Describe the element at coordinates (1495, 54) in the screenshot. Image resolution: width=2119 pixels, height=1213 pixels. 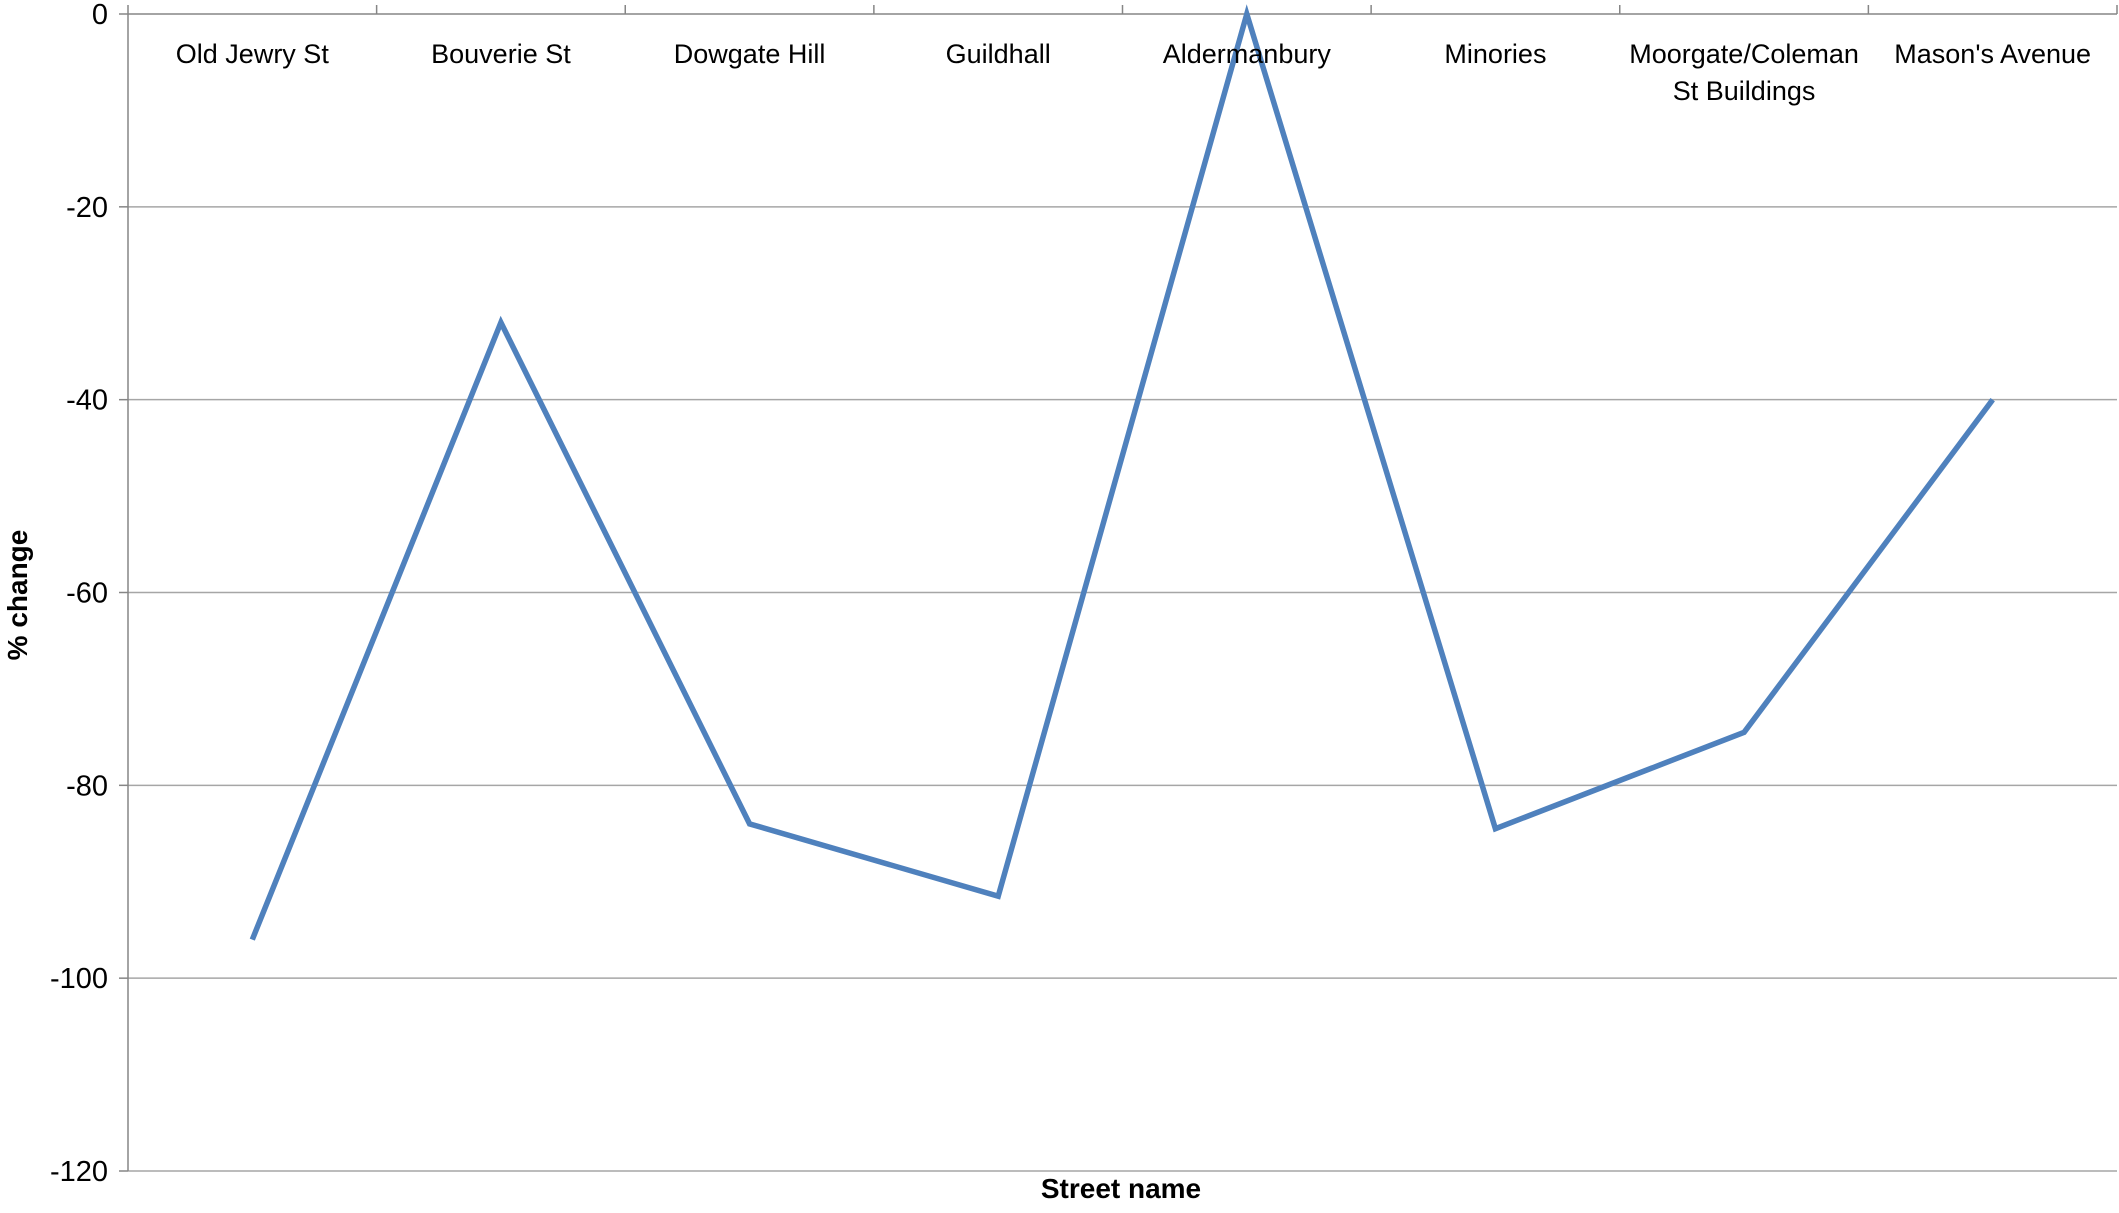
I see `x-category-label: Minories` at that location.